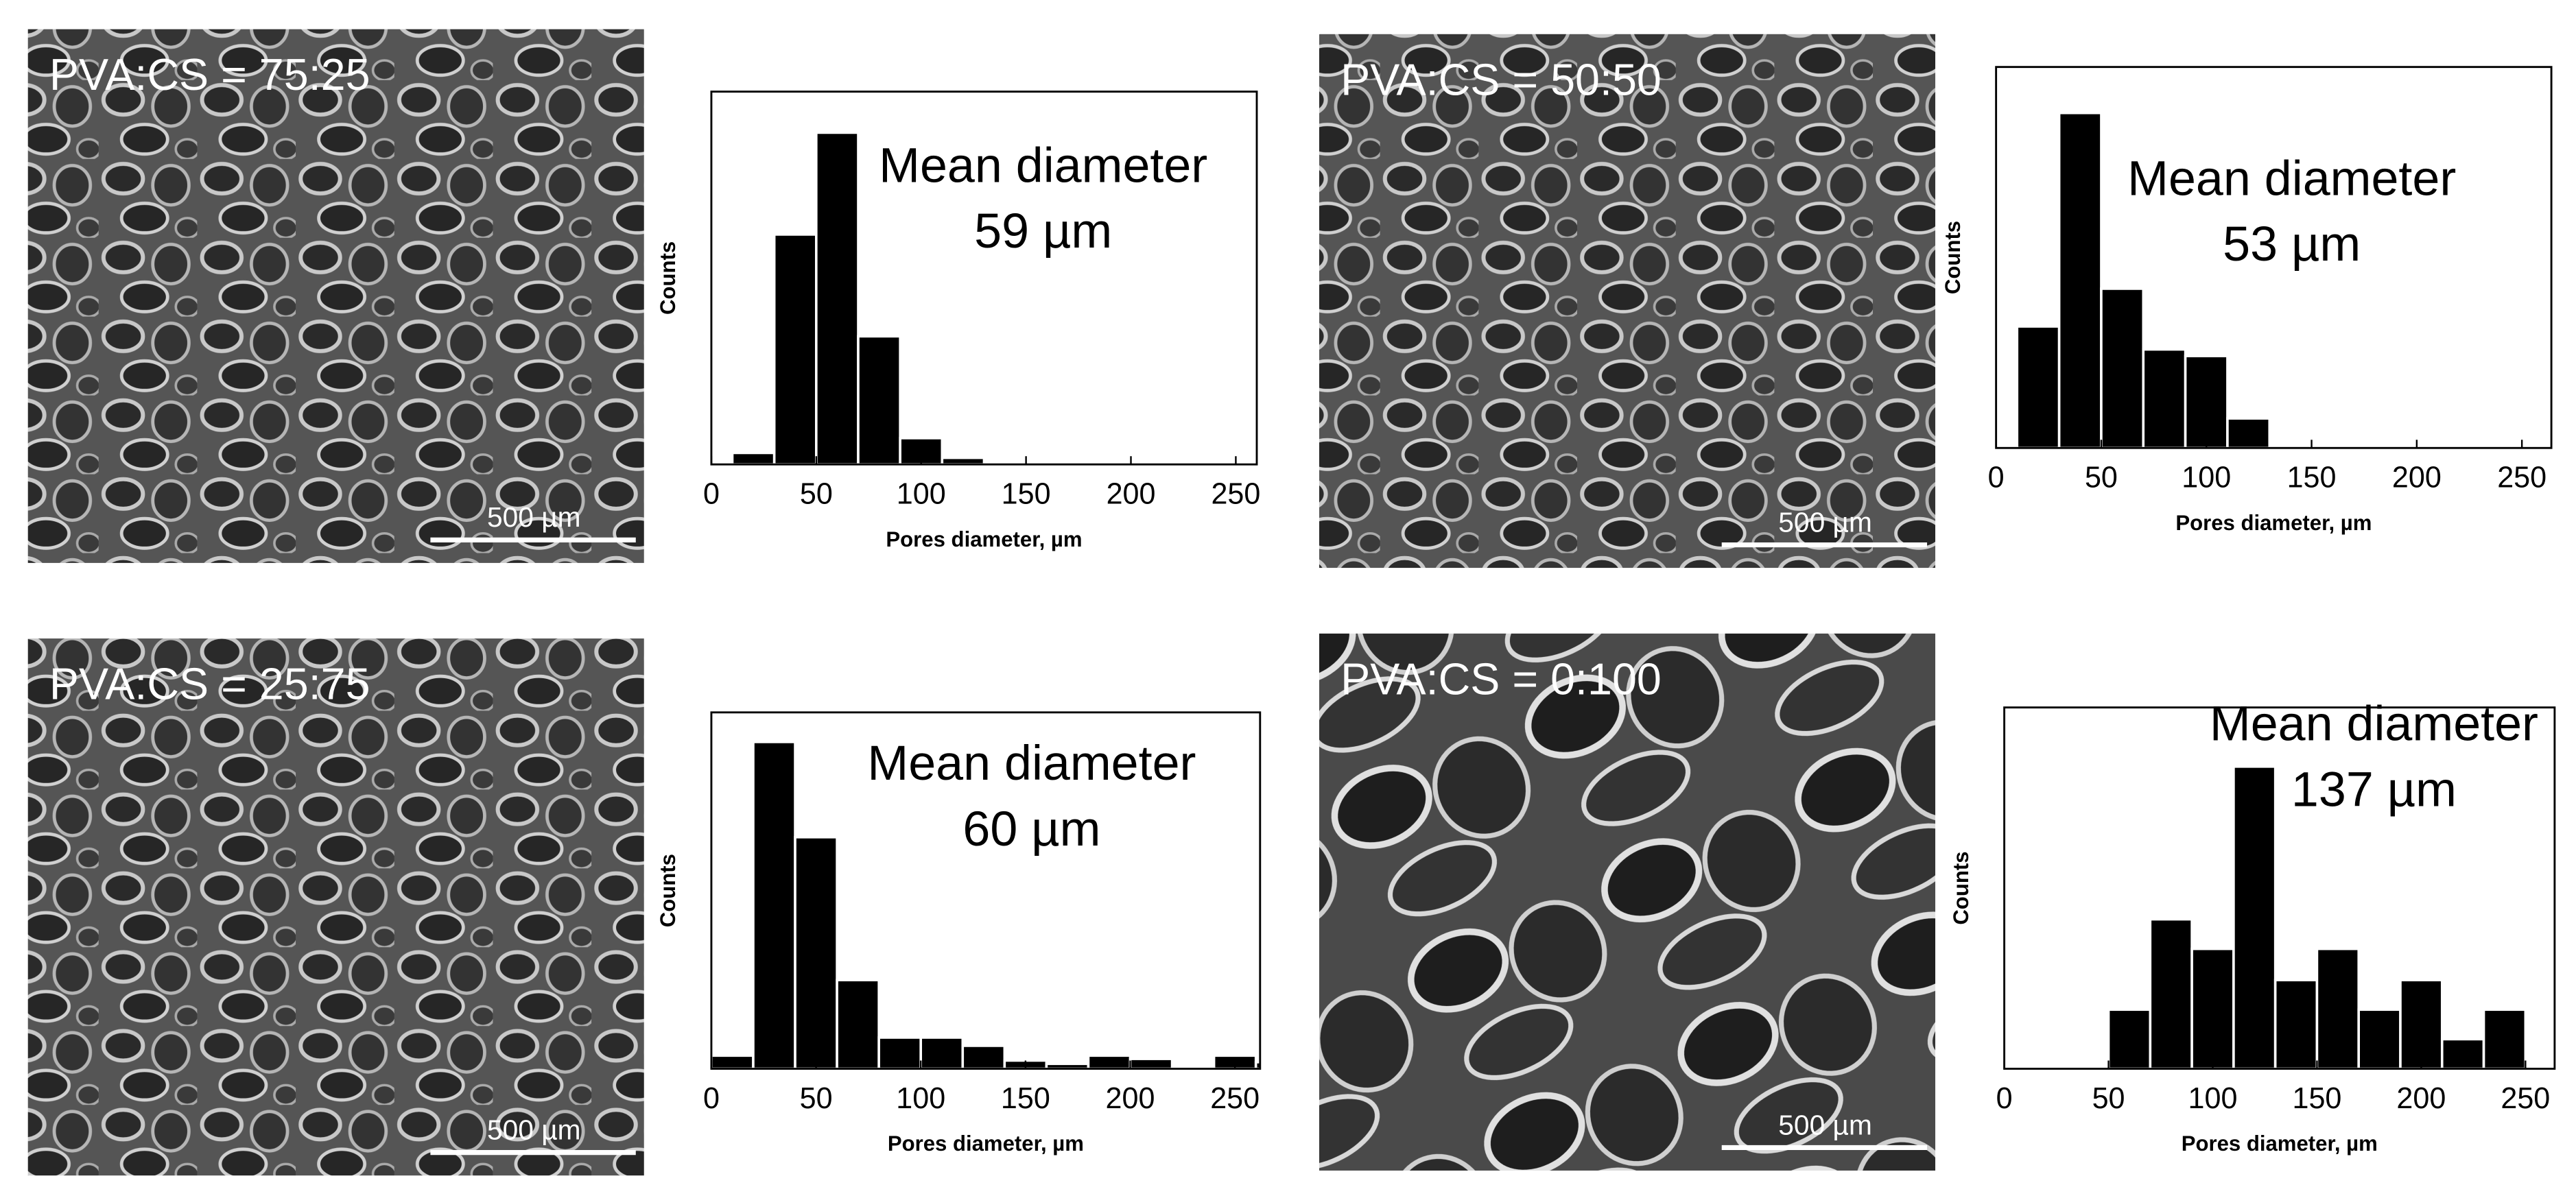 The image size is (2576, 1185). What do you see at coordinates (209, 74) in the screenshot?
I see `image-label: PVA:CS = 75:25` at bounding box center [209, 74].